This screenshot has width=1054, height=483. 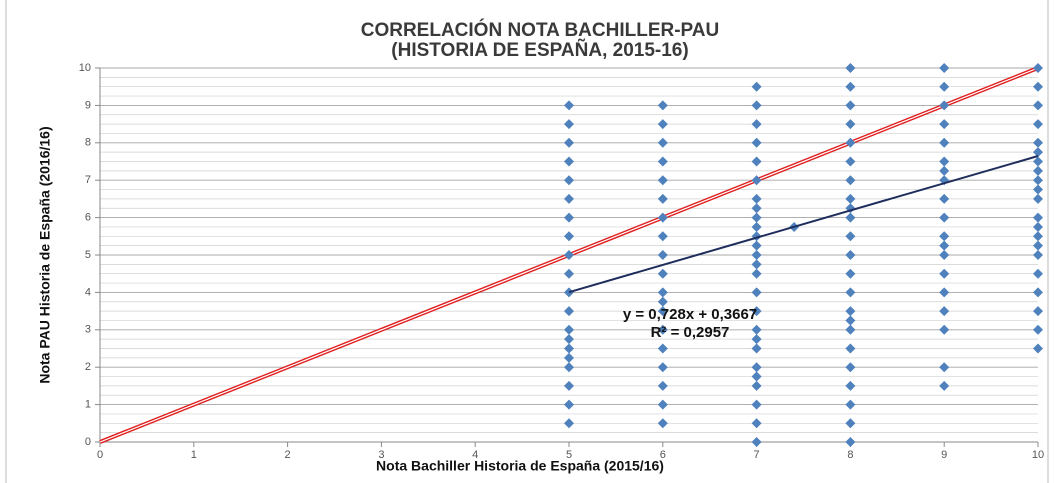 I want to click on x-tick-label: 7, so click(x=757, y=455).